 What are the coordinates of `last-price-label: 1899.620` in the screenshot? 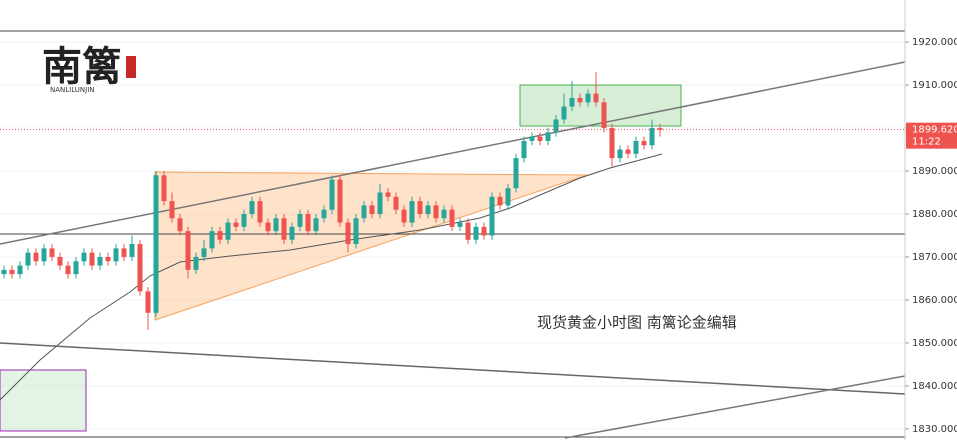 It's located at (934, 130).